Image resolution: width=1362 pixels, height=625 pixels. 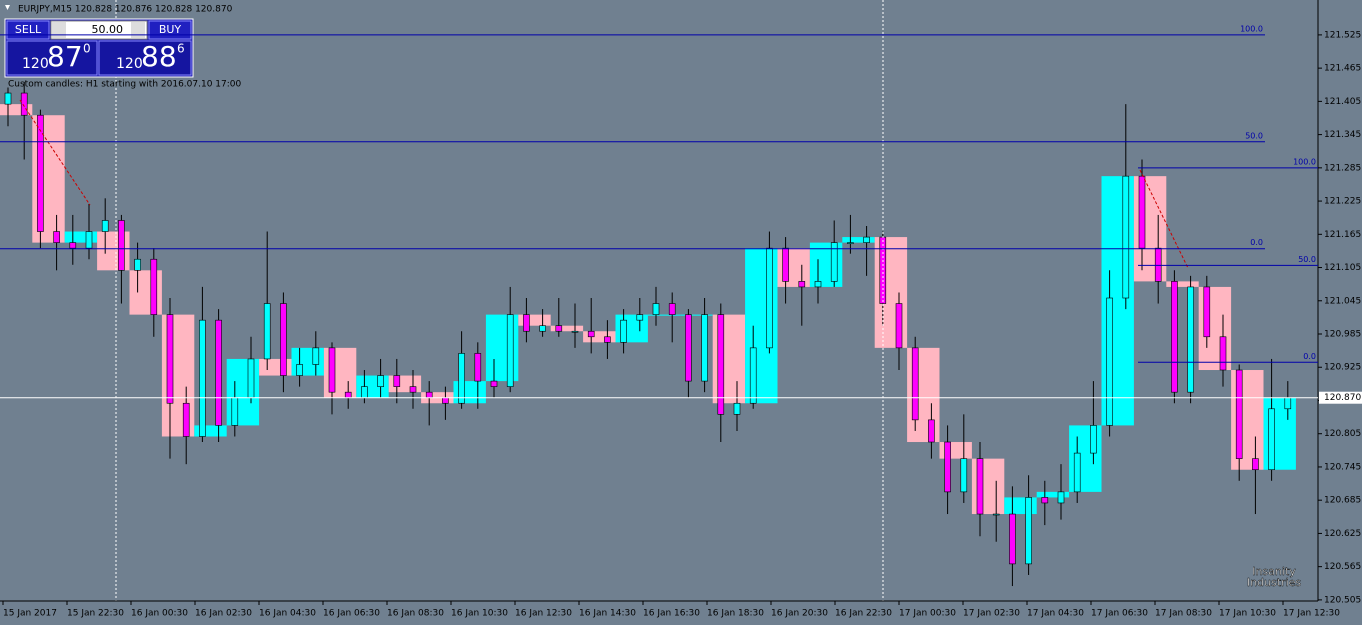 I want to click on trade-panel: SELL 50.00 BUY 120 87 0 120 88 6, so click(x=99, y=48).